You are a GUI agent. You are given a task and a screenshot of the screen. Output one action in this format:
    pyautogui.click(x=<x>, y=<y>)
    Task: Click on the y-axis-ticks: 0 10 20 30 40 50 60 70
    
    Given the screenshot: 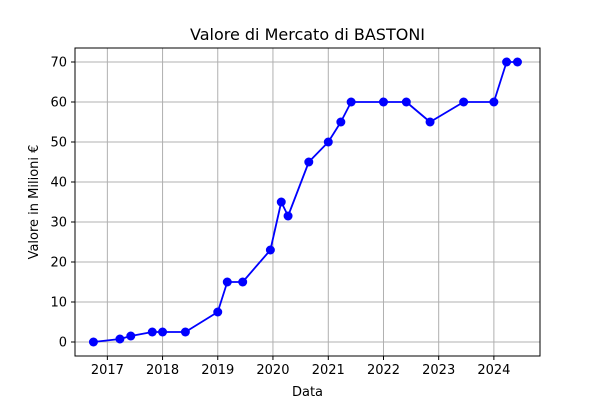 What is the action you would take?
    pyautogui.click(x=62, y=203)
    